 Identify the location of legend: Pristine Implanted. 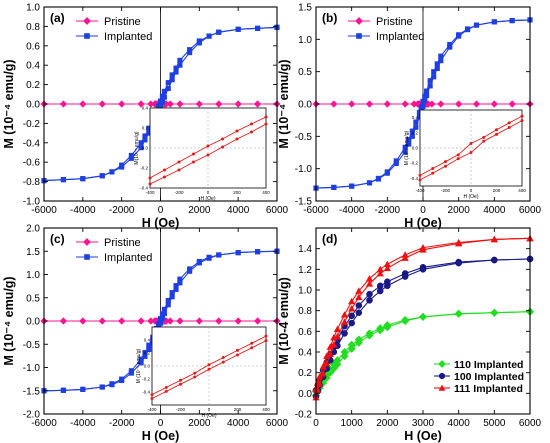
(386, 29).